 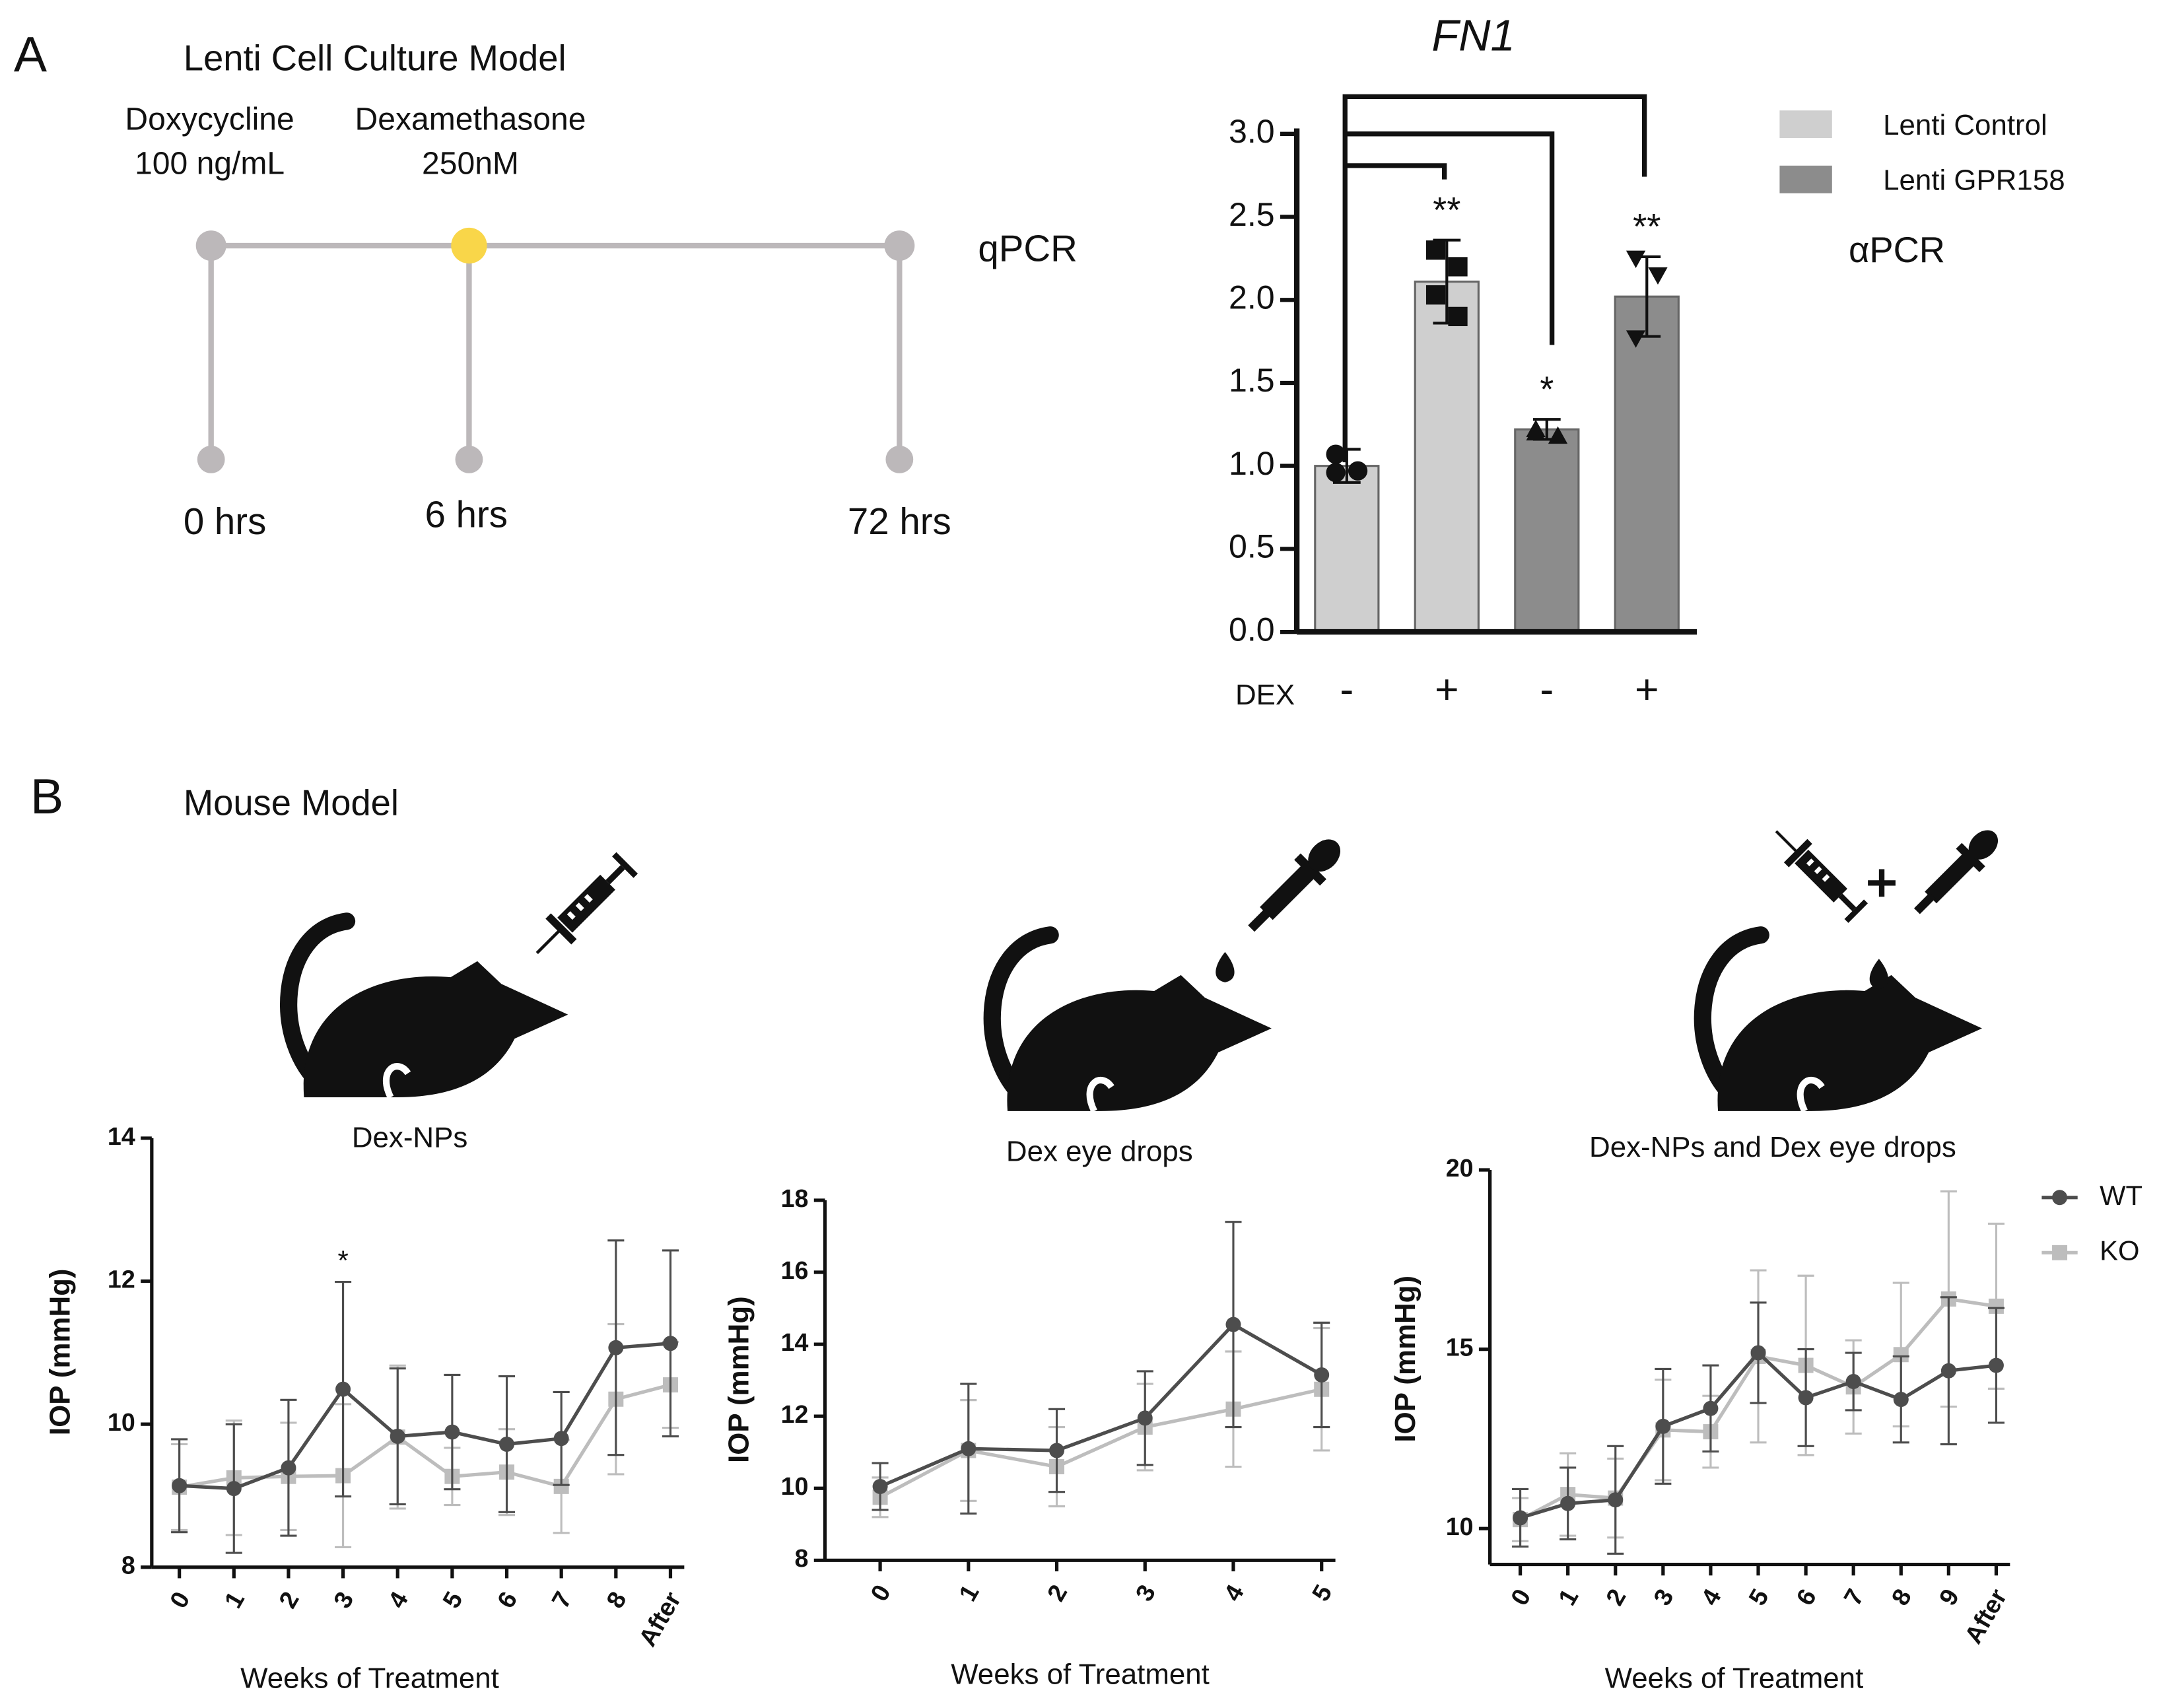 I want to click on x-tick-label: -, so click(x=1547, y=690).